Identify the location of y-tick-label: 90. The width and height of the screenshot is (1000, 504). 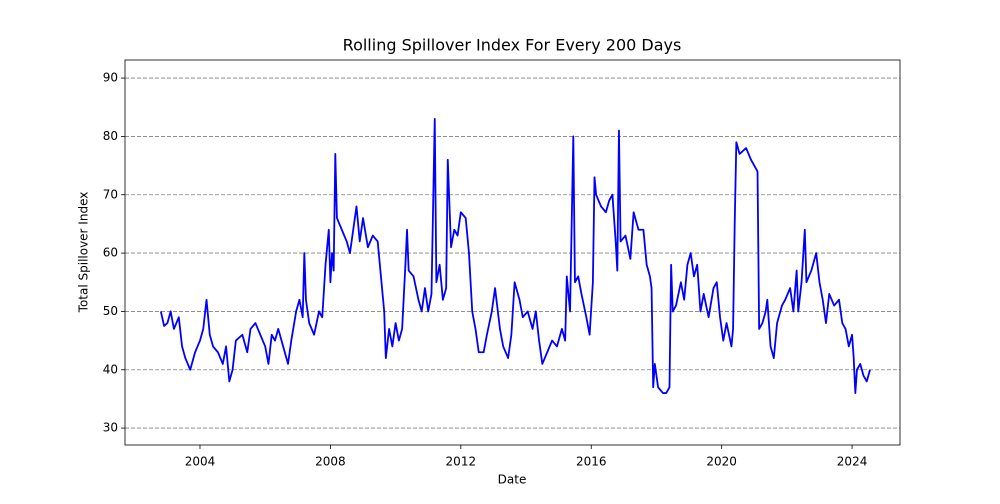
(110, 78).